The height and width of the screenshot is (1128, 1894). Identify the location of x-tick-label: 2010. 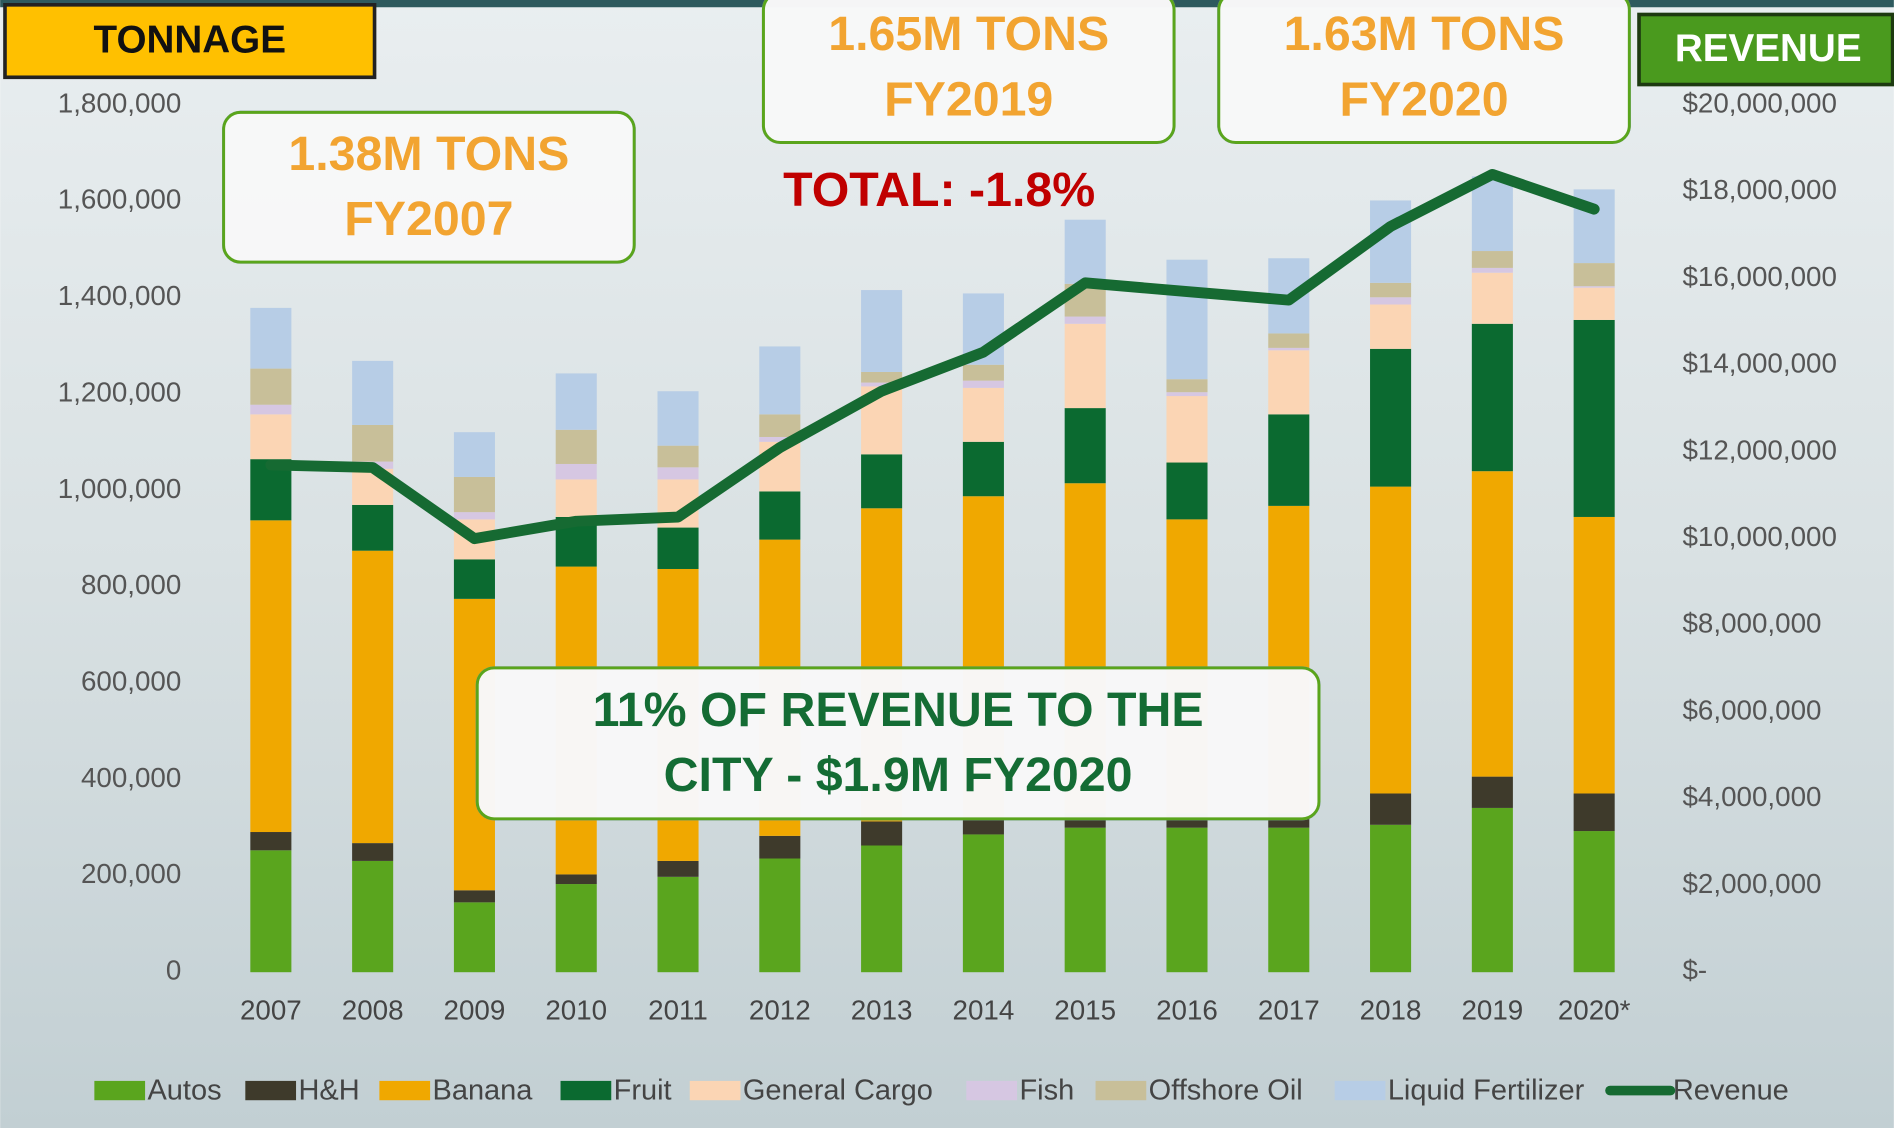
(576, 1009).